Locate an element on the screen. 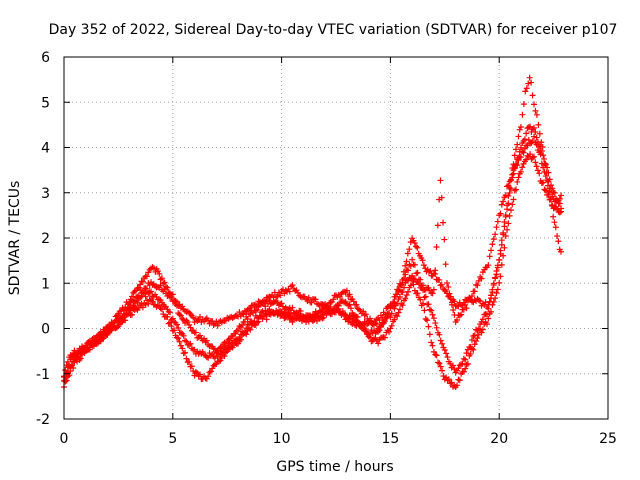 The width and height of the screenshot is (640, 480). y-tick-label: 0 is located at coordinates (45, 330).